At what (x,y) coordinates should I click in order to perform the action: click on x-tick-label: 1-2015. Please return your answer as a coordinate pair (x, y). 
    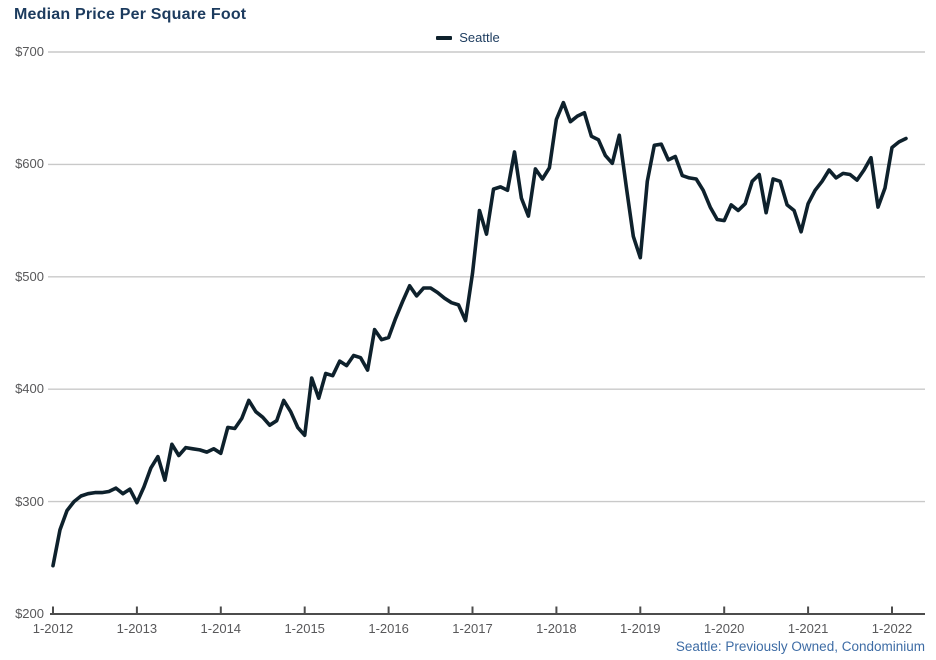
    Looking at the image, I should click on (304, 628).